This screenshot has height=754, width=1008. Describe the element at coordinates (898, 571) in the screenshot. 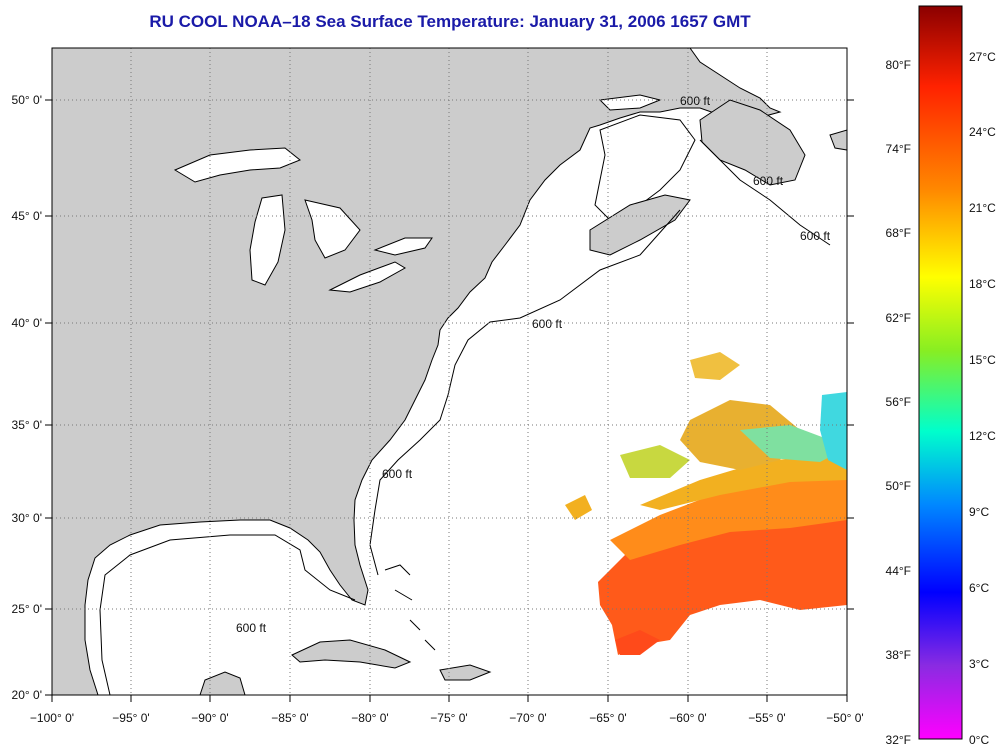

I see `fahrenheit-label: 44°F` at that location.